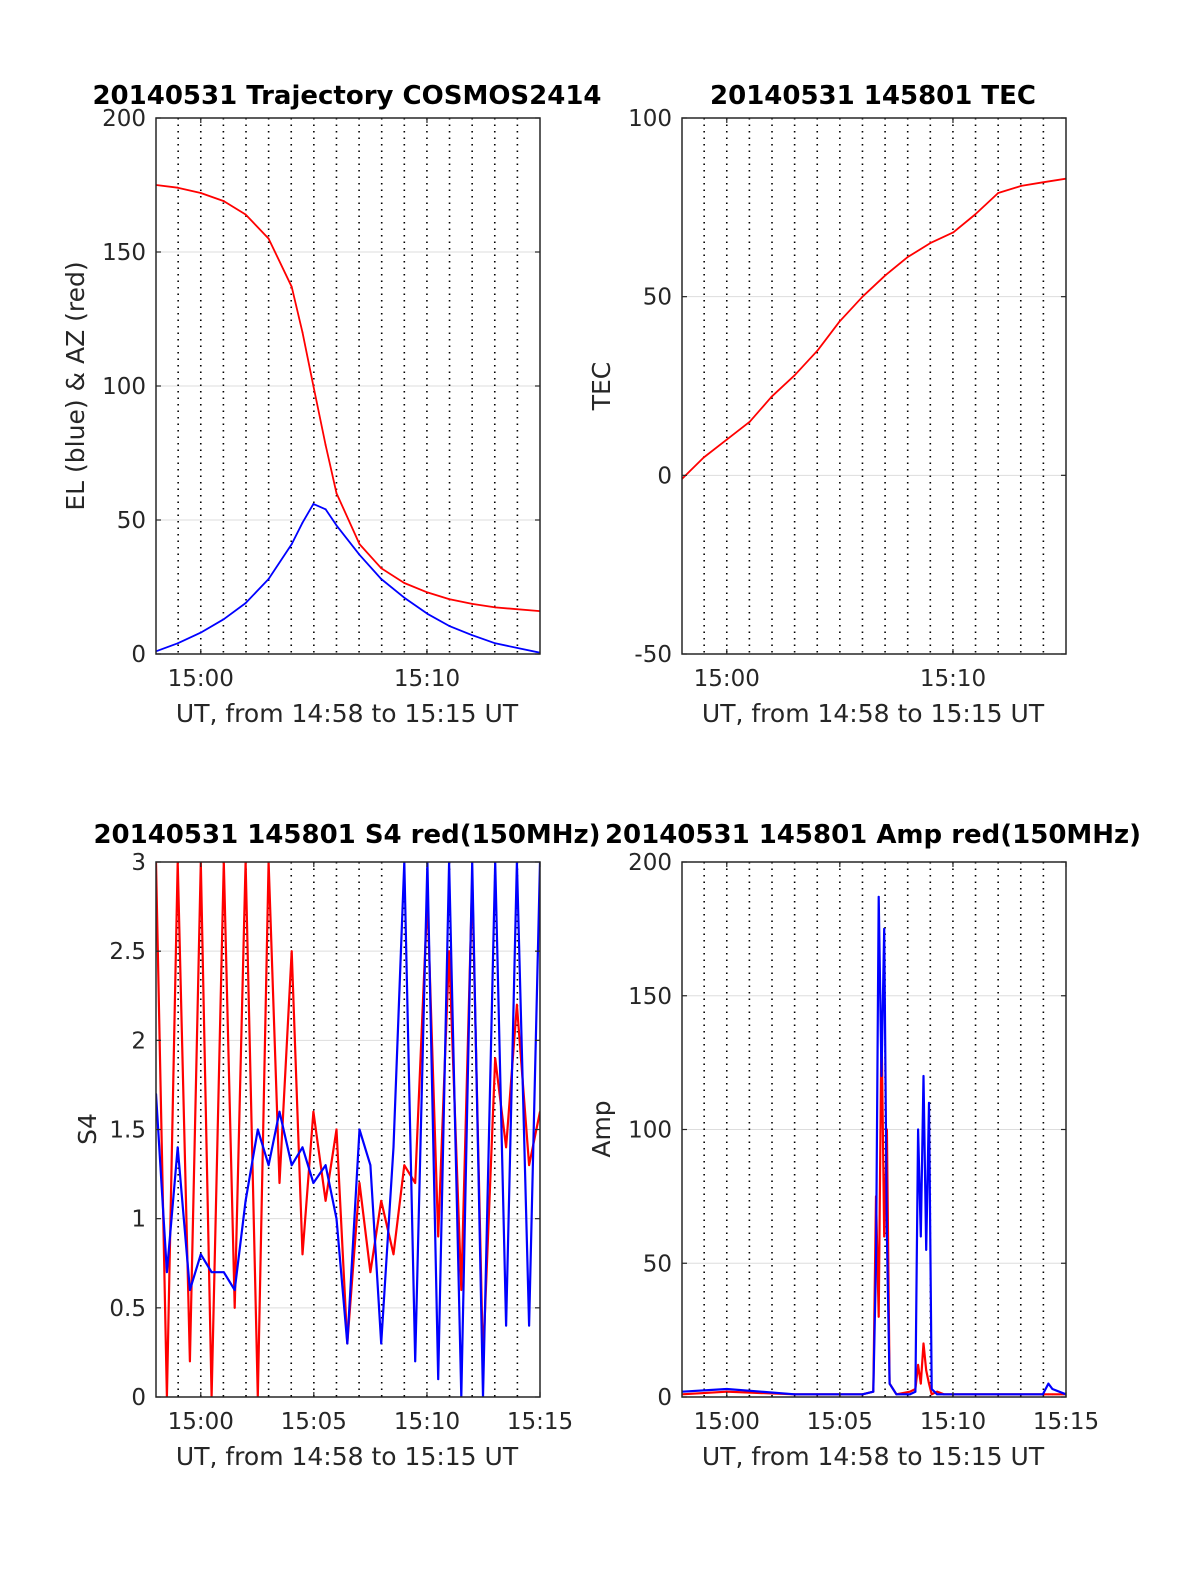 Image resolution: width=1200 pixels, height=1575 pixels. What do you see at coordinates (127, 952) in the screenshot?
I see `y-tick-label: 2.5` at bounding box center [127, 952].